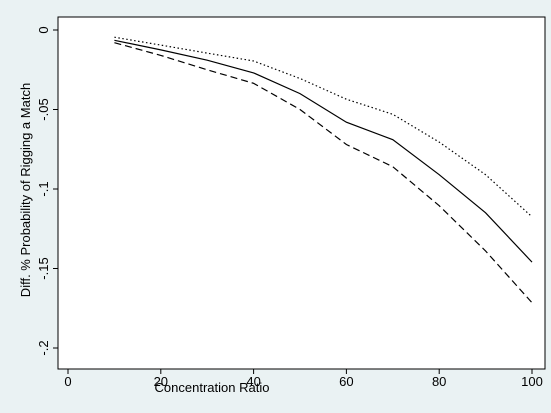 The image size is (551, 413). Describe the element at coordinates (43, 188) in the screenshot. I see `y-tick-label: -.1` at that location.